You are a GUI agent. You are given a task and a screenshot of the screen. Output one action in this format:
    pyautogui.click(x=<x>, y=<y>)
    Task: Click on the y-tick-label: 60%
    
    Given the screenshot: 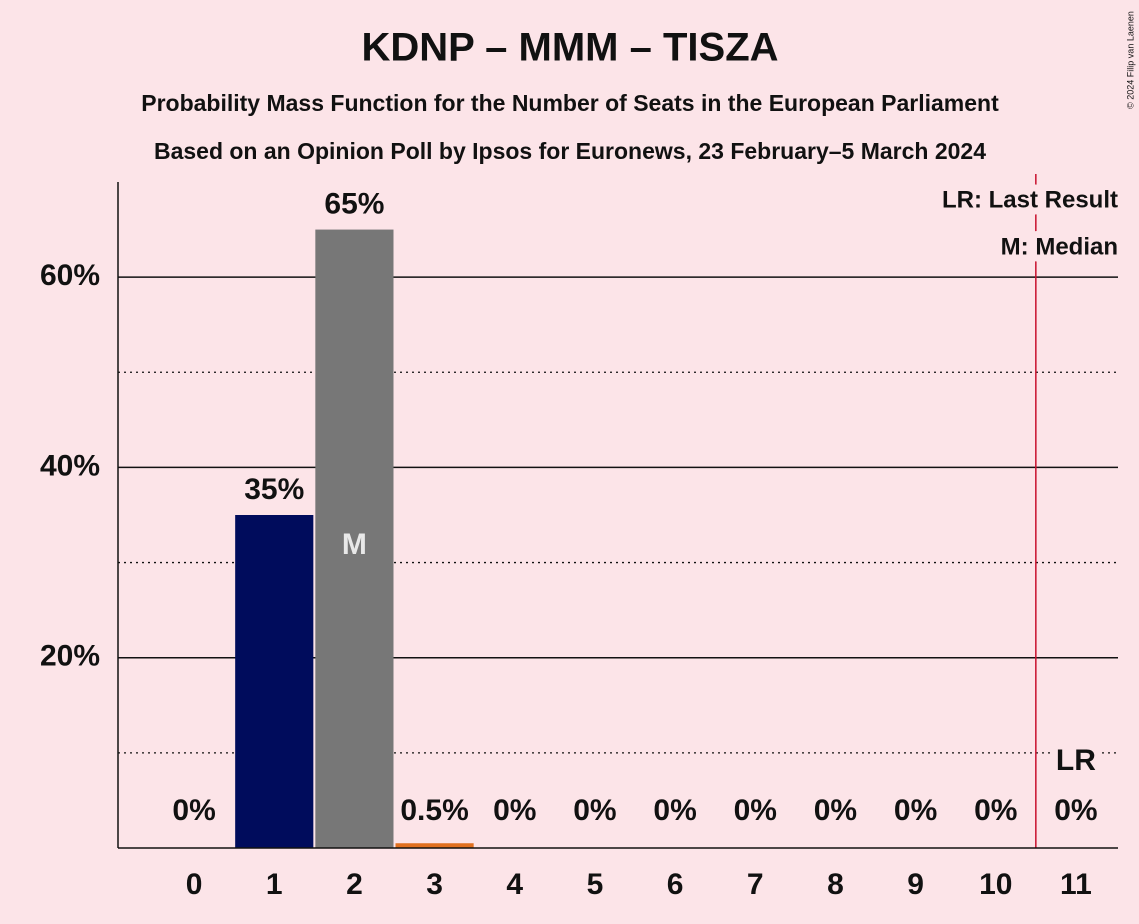 What is the action you would take?
    pyautogui.click(x=70, y=275)
    